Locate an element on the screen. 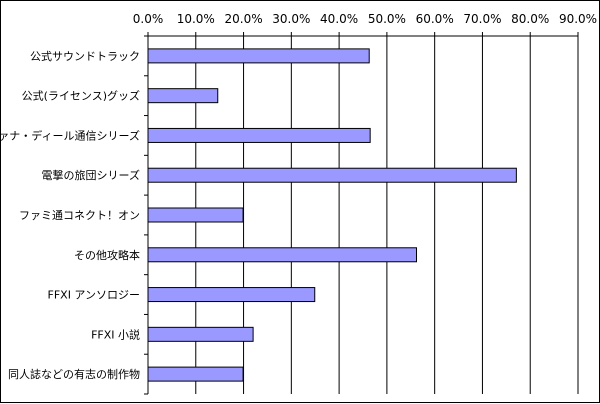  category-label: ファミ通コネクト！オン is located at coordinates (79, 215).